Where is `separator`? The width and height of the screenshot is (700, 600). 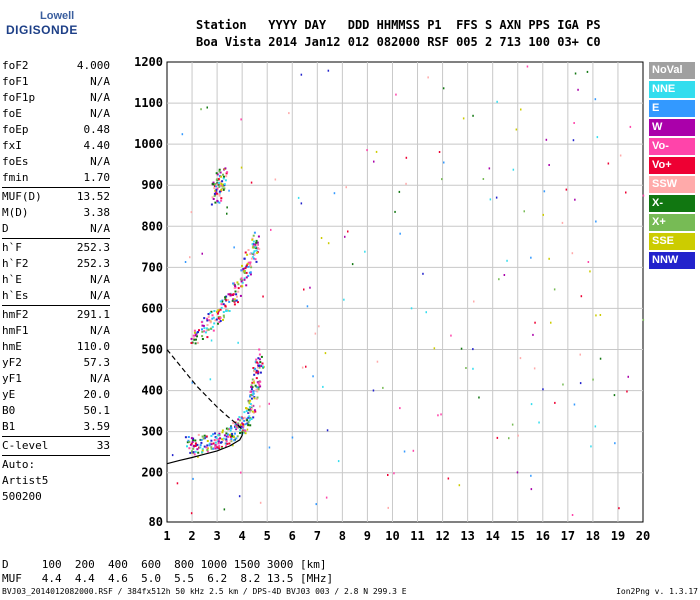
separator is located at coordinates (56, 305).